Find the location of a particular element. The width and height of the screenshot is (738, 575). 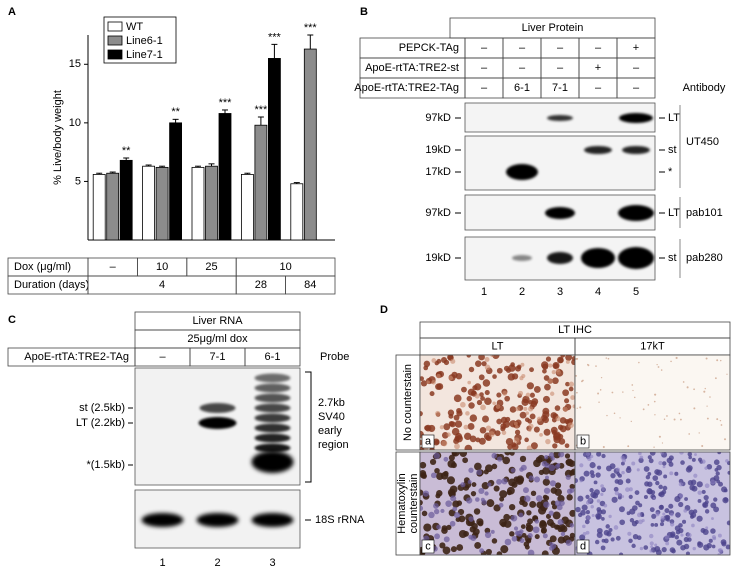

micrograph is located at coordinates (652, 503).